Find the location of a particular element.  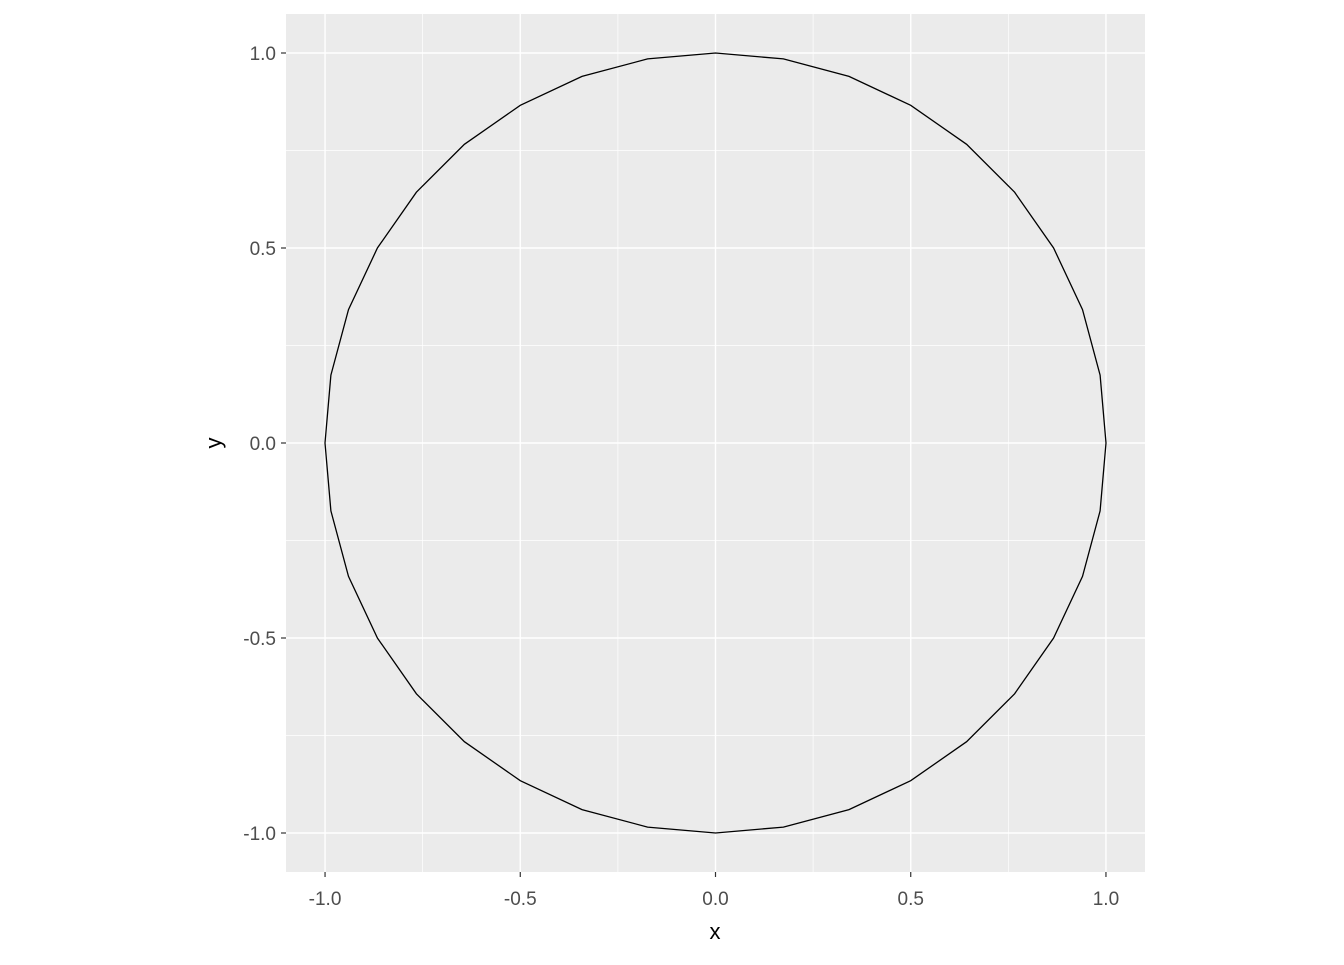

x-tick-label: -1.0 is located at coordinates (325, 899).